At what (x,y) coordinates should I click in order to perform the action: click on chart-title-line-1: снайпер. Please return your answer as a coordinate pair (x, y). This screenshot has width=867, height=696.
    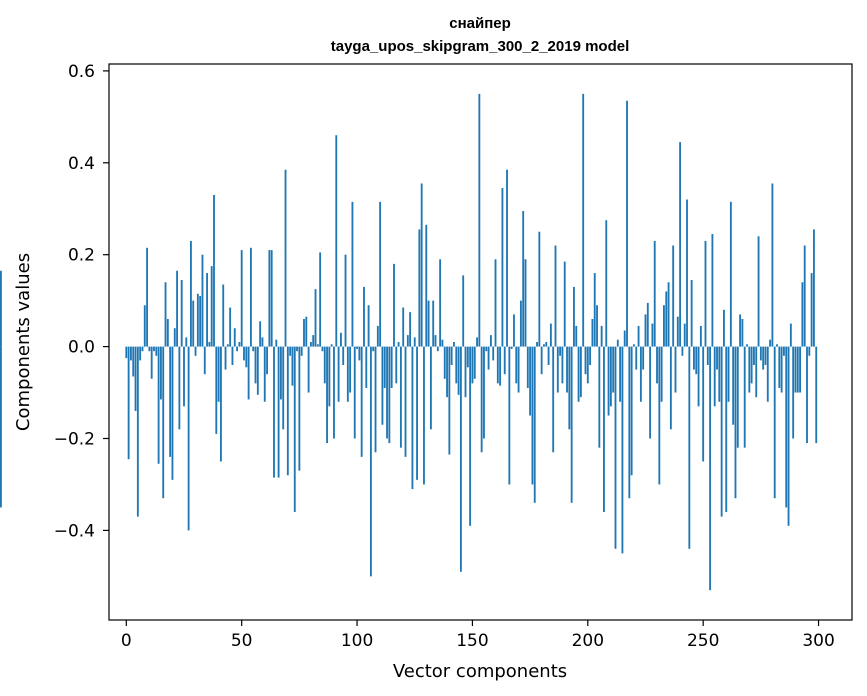
    Looking at the image, I should click on (480, 23).